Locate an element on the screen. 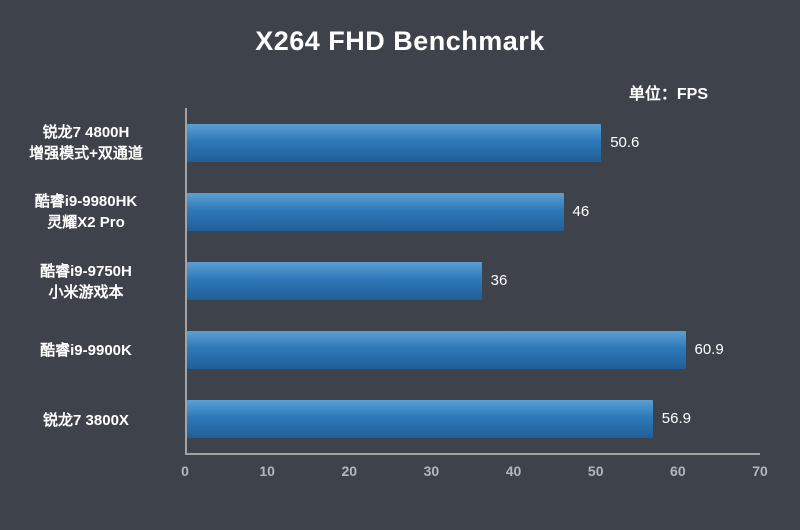 Image resolution: width=800 pixels, height=530 pixels. bar-row: 56.9 is located at coordinates (473, 418).